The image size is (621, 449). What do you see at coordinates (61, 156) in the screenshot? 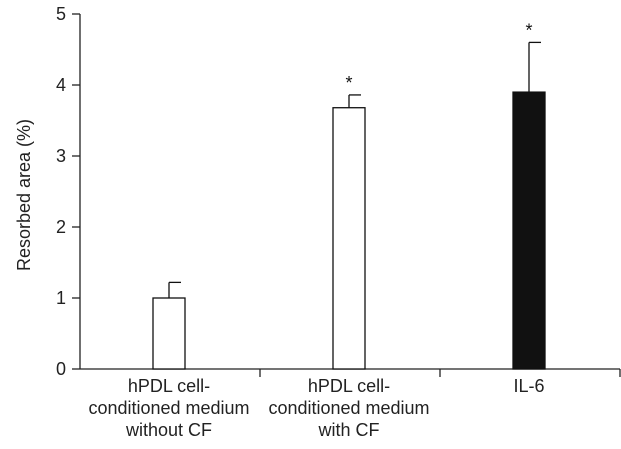
I see `y-tick-label: 3` at bounding box center [61, 156].